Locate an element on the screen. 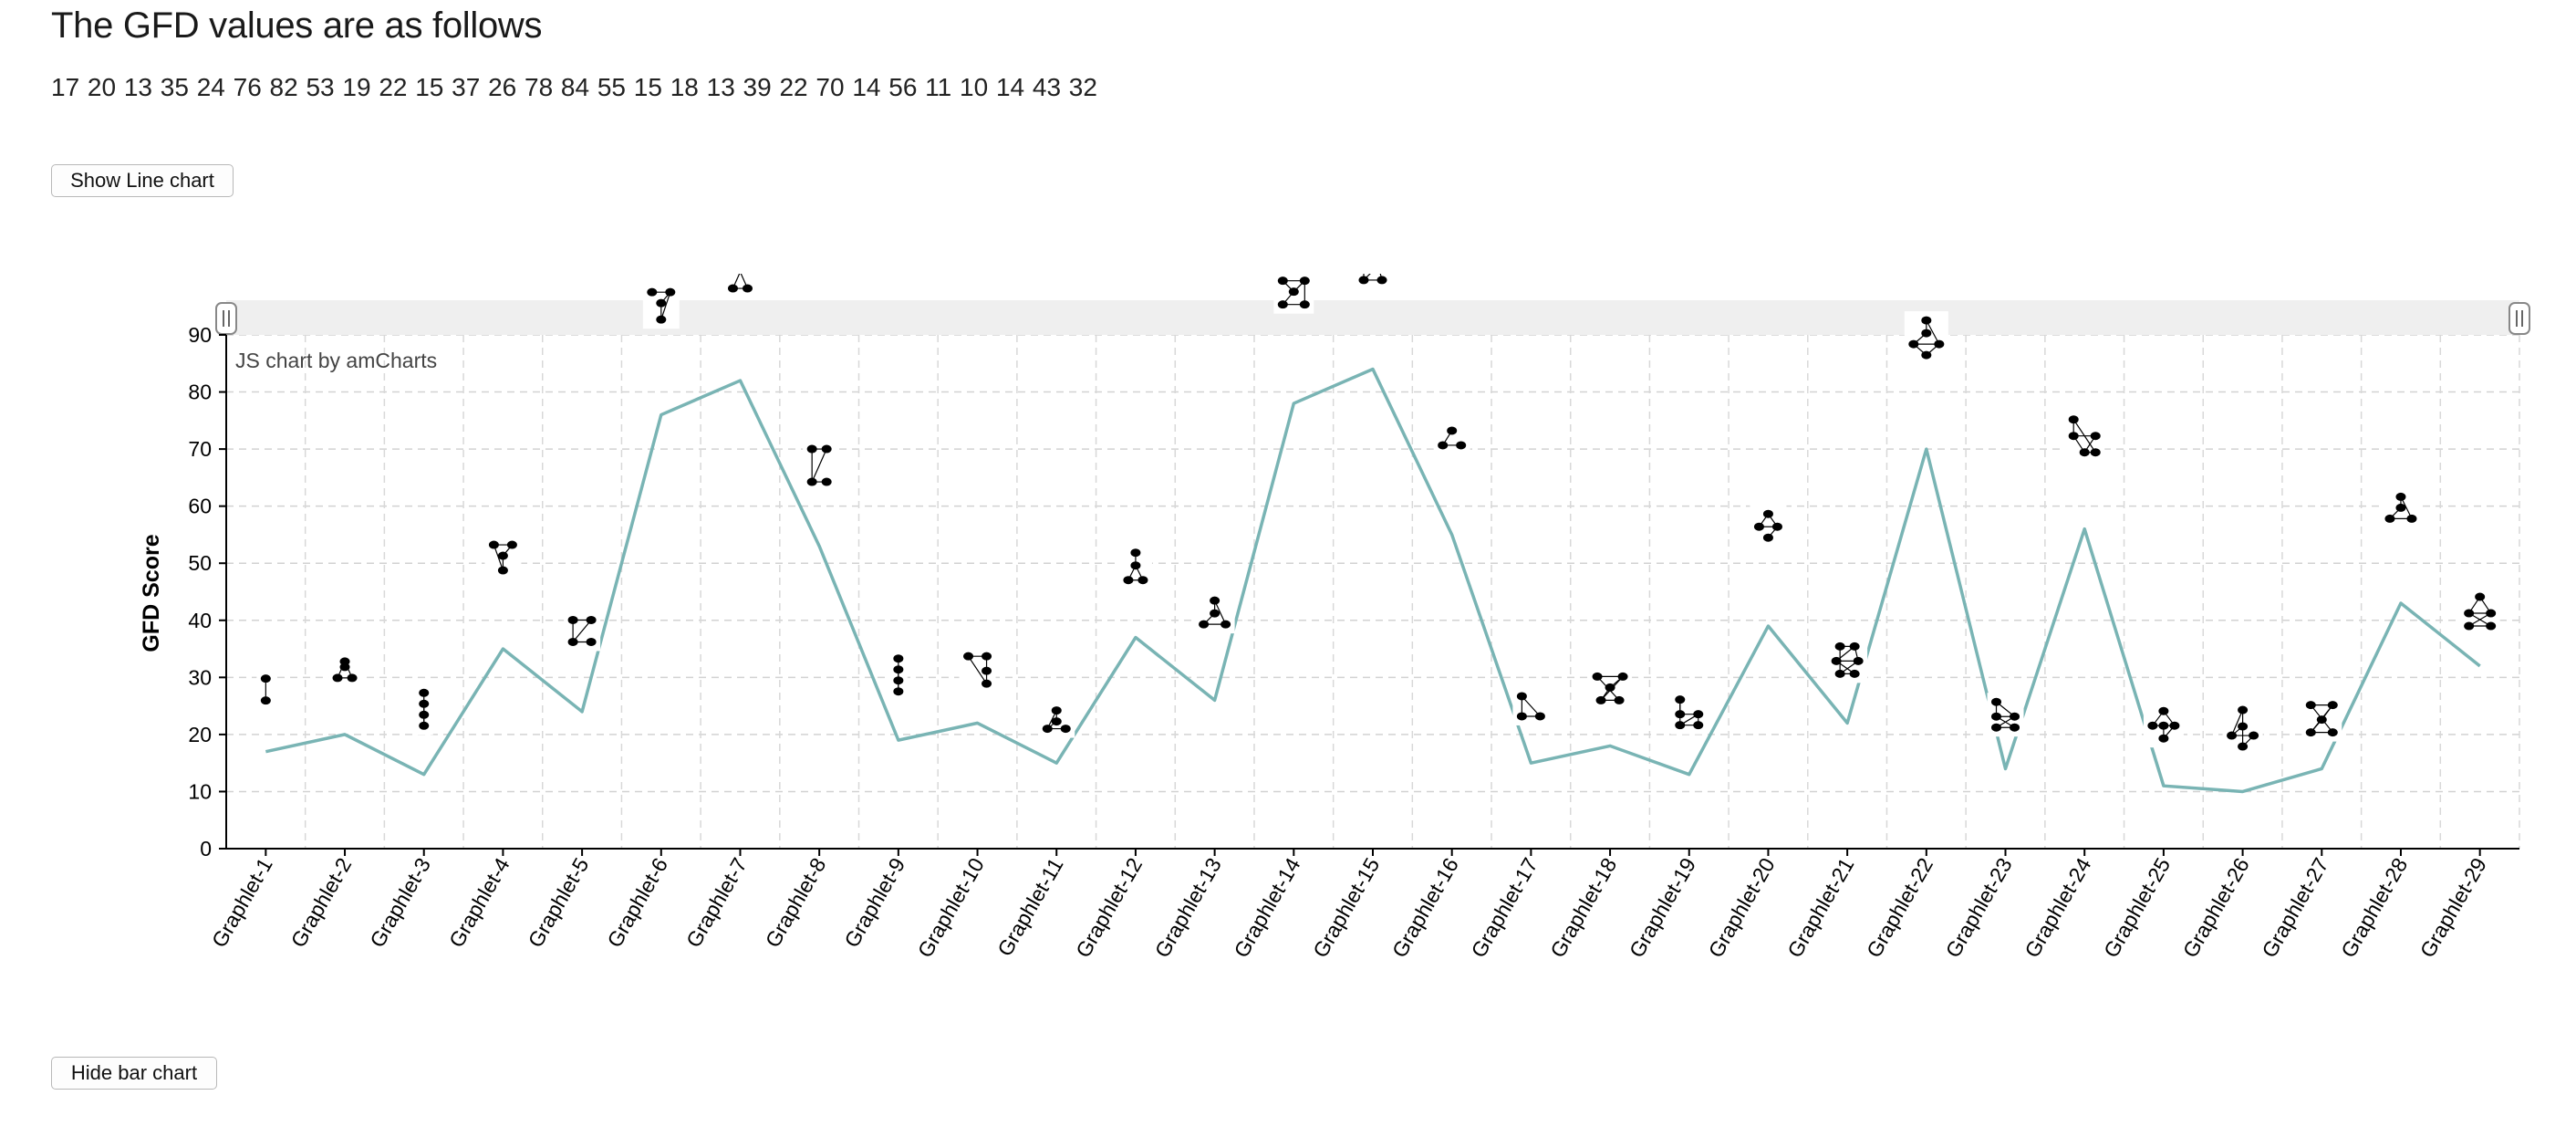 Image resolution: width=2576 pixels, height=1137 pixels. y-tick-label: 0 is located at coordinates (206, 849).